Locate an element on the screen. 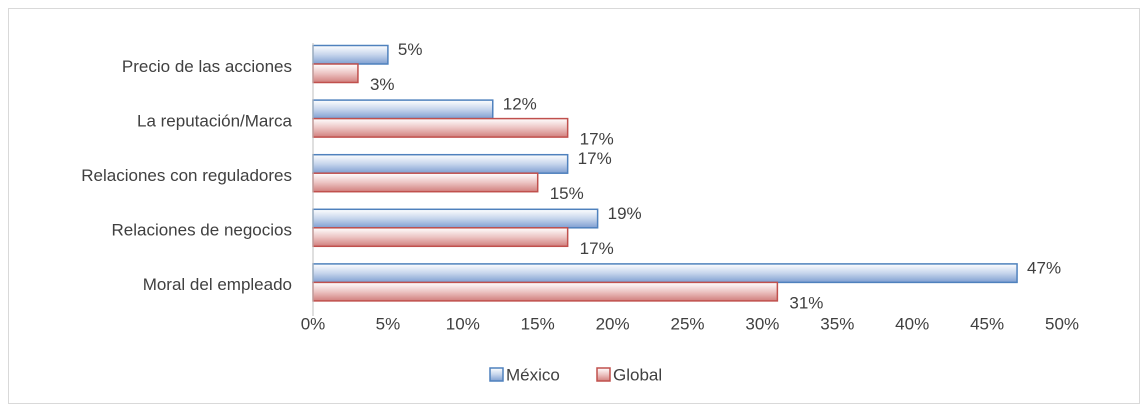 This screenshot has width=1143, height=406. data-label-global-la-reputacion-marca: 17% is located at coordinates (597, 139).